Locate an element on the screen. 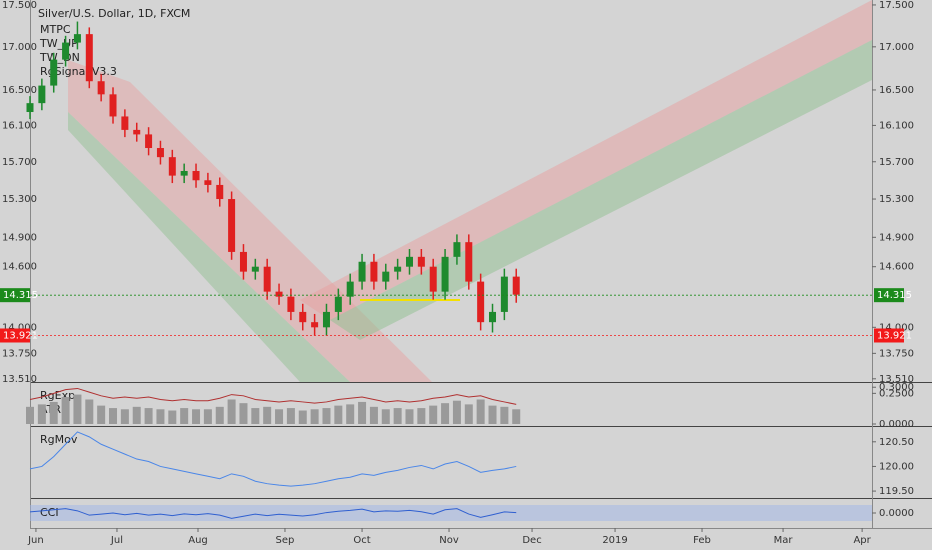  chart-title: Silver/U.S. Dollar, 1D, FXCM is located at coordinates (114, 13).